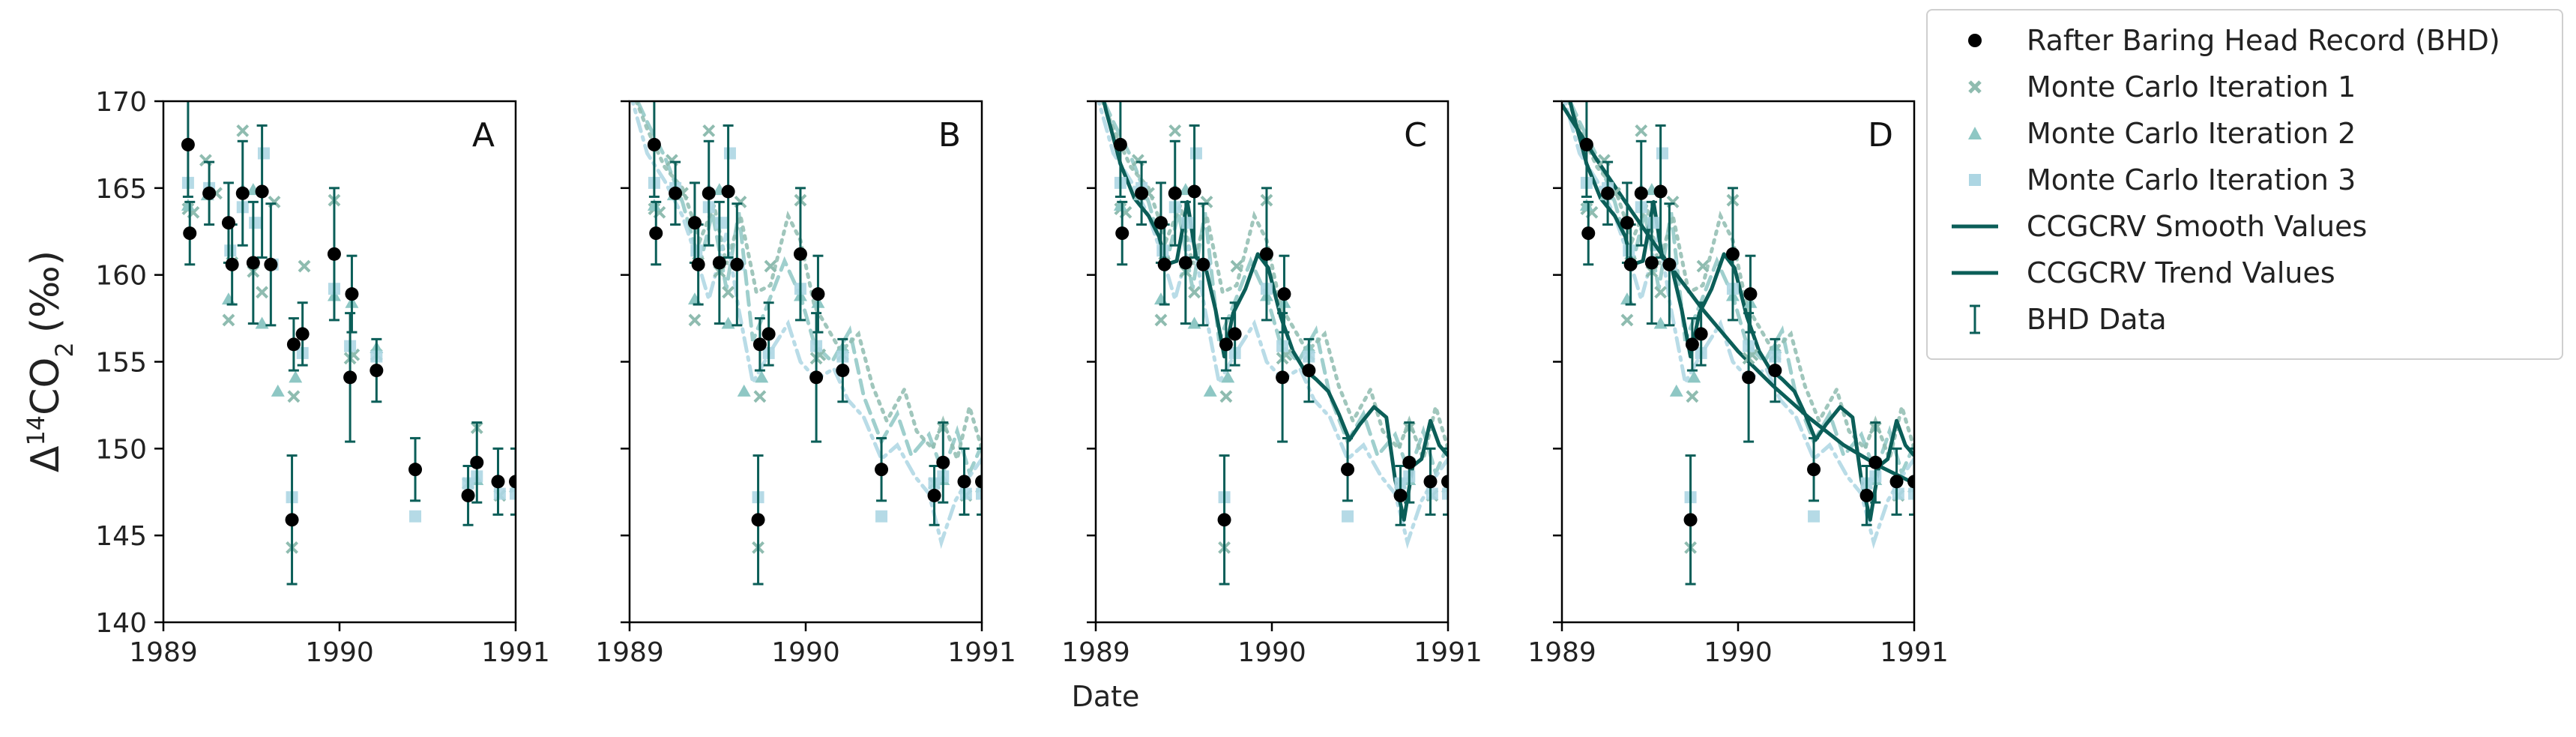  What do you see at coordinates (121, 449) in the screenshot?
I see `y-tick-label: 150` at bounding box center [121, 449].